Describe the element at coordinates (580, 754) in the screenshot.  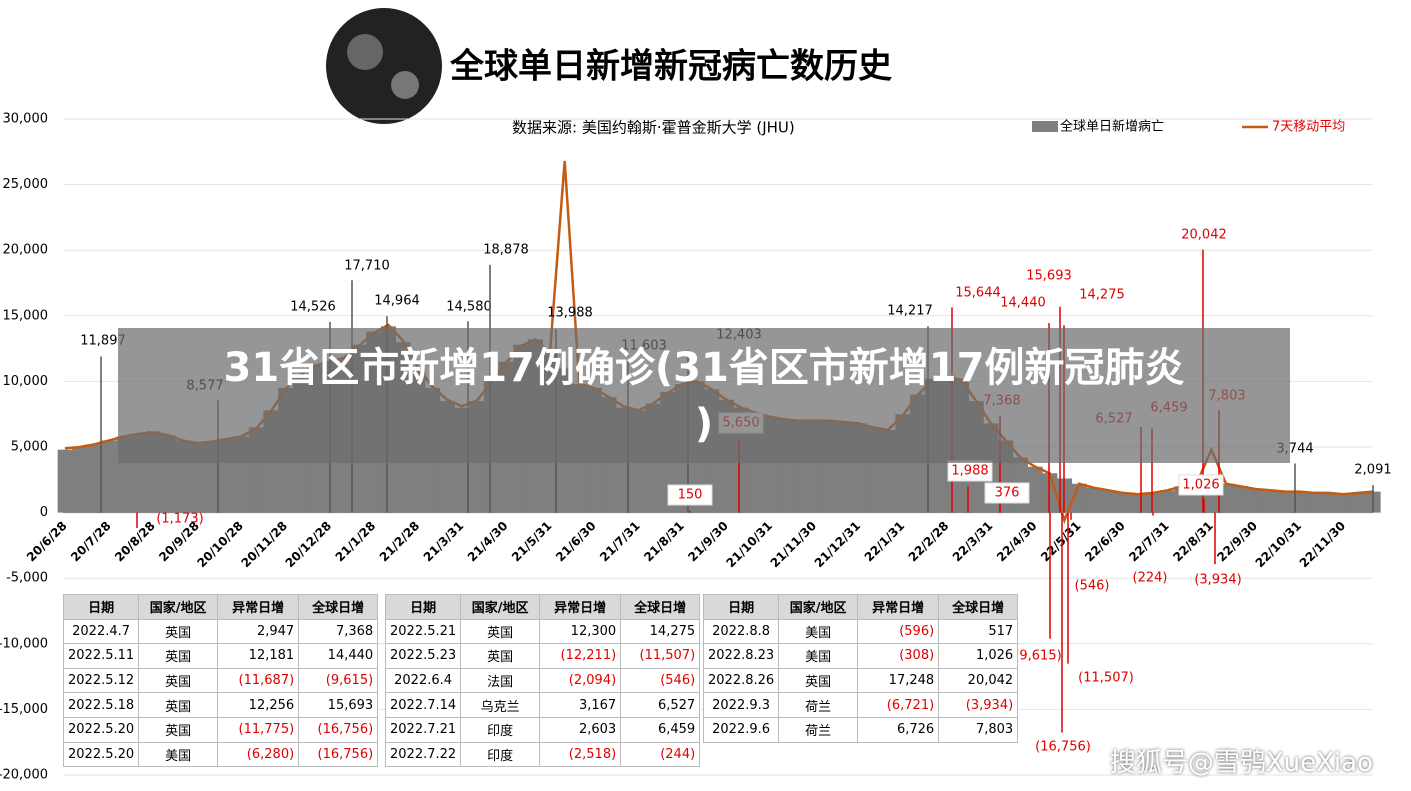
I see `table-cell: (2,518)` at that location.